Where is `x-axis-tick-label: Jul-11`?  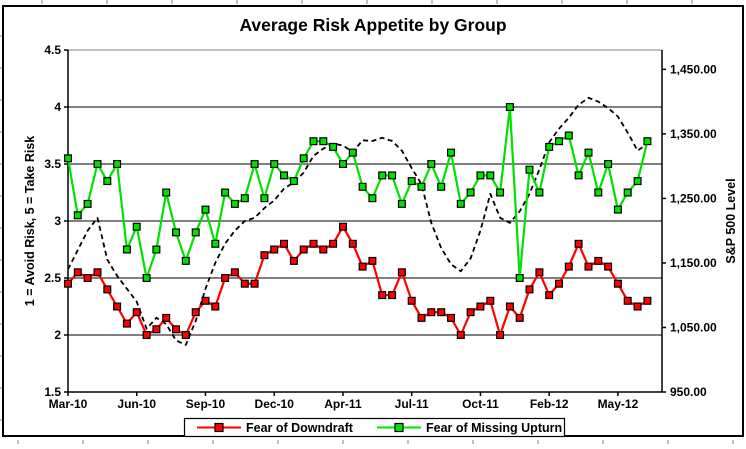 x-axis-tick-label: Jul-11 is located at coordinates (412, 404).